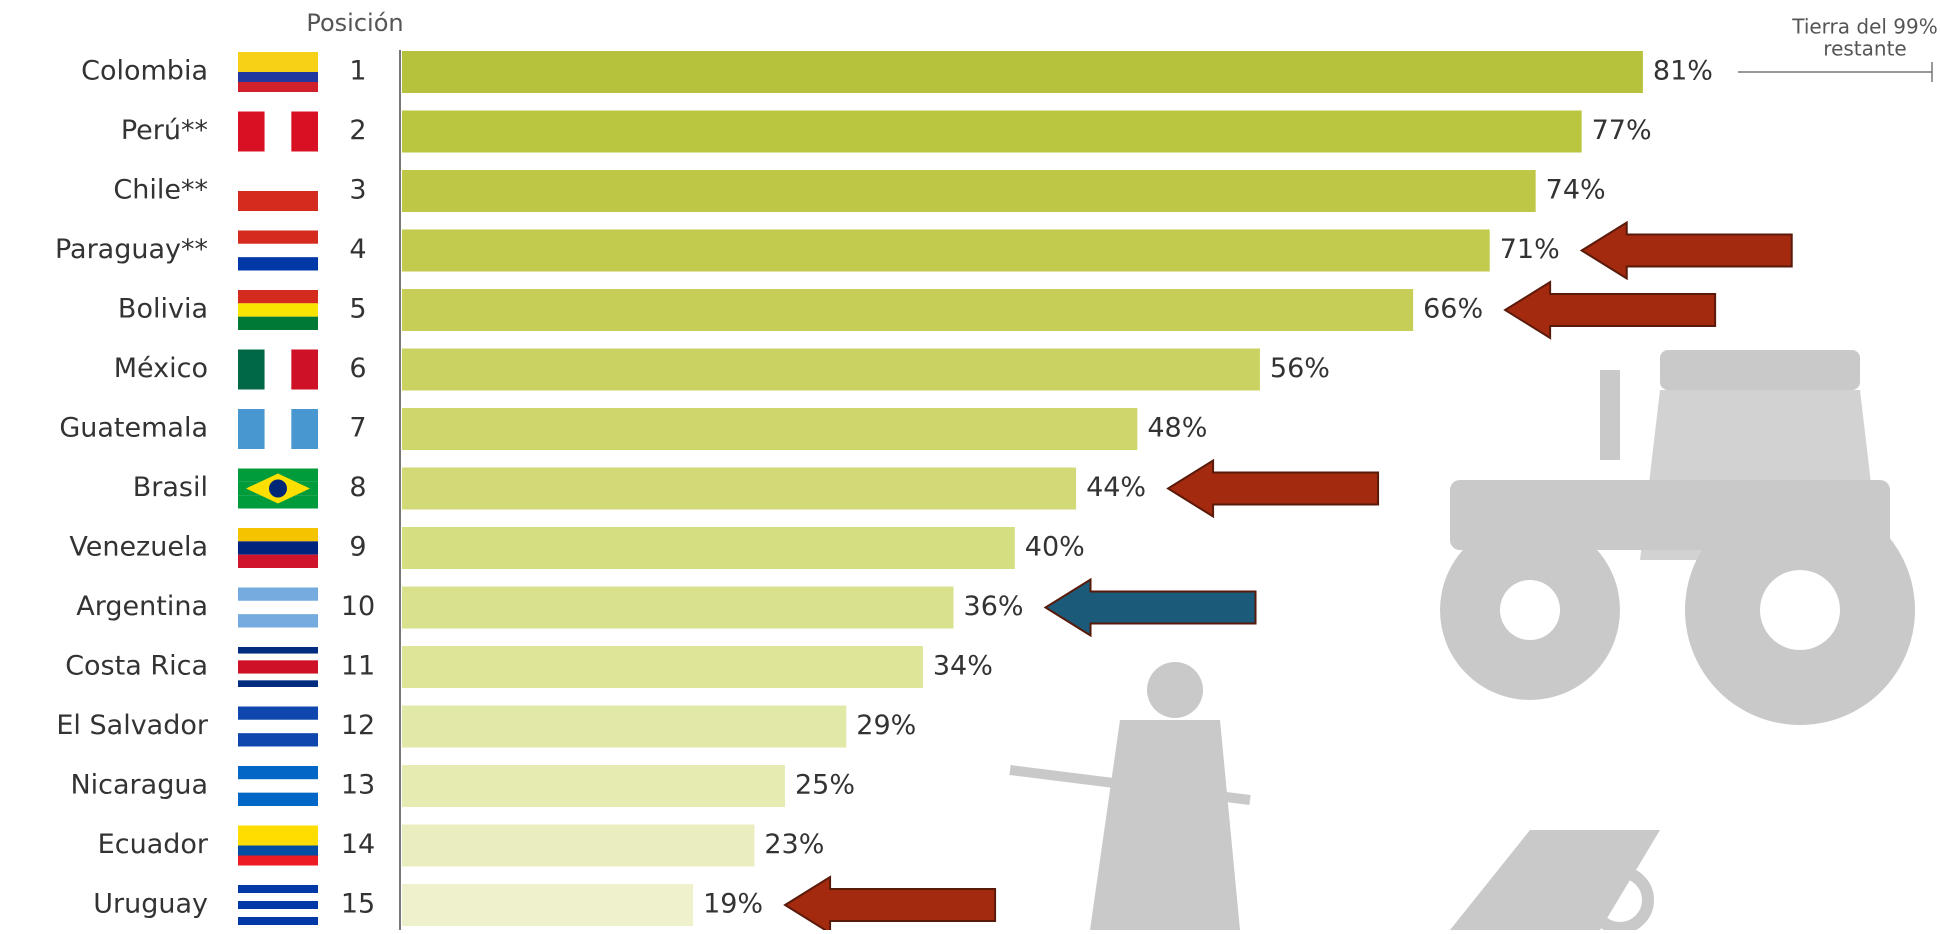  Describe the element at coordinates (1622, 130) in the screenshot. I see `value-label: 77%` at that location.